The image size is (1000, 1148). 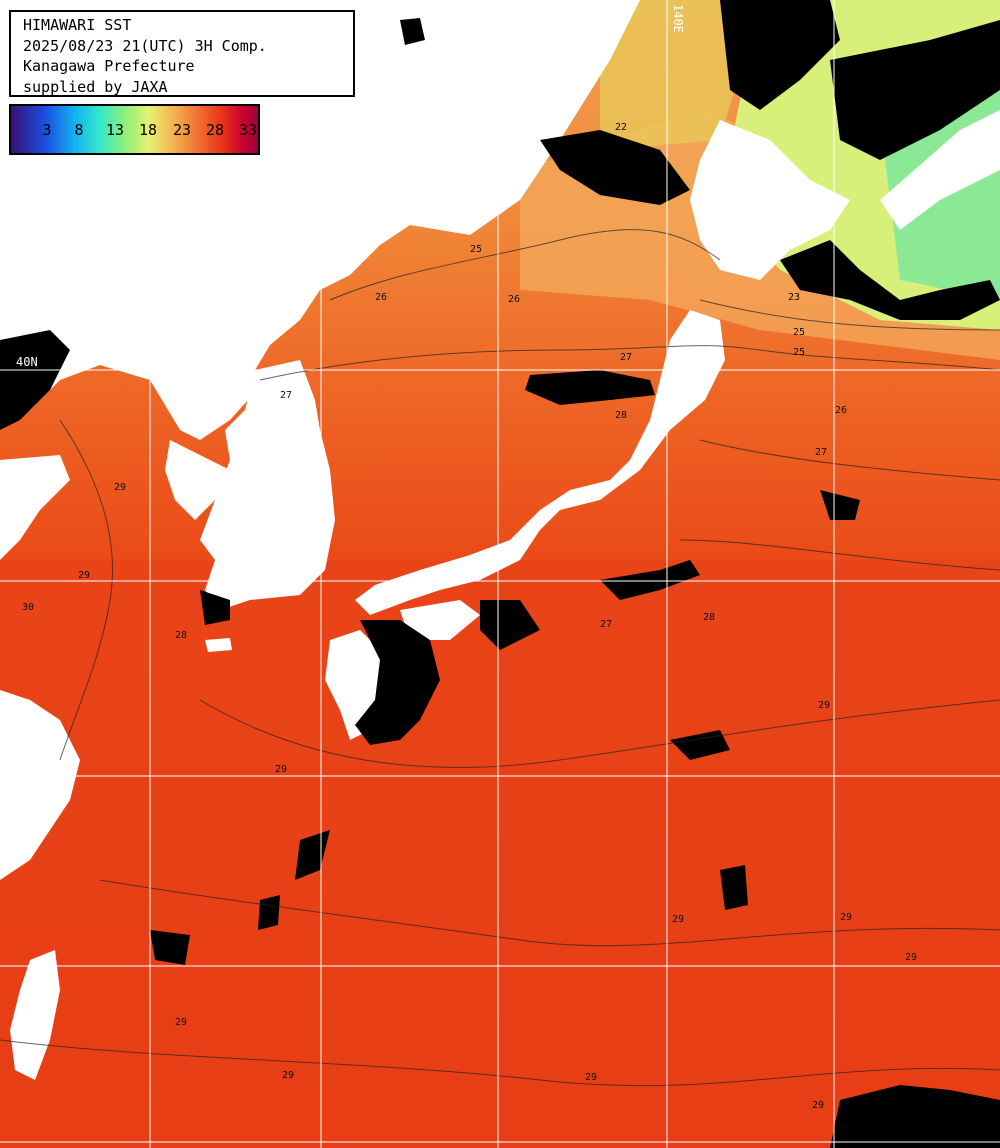 What do you see at coordinates (440, 620) in the screenshot?
I see `land-shikoku` at bounding box center [440, 620].